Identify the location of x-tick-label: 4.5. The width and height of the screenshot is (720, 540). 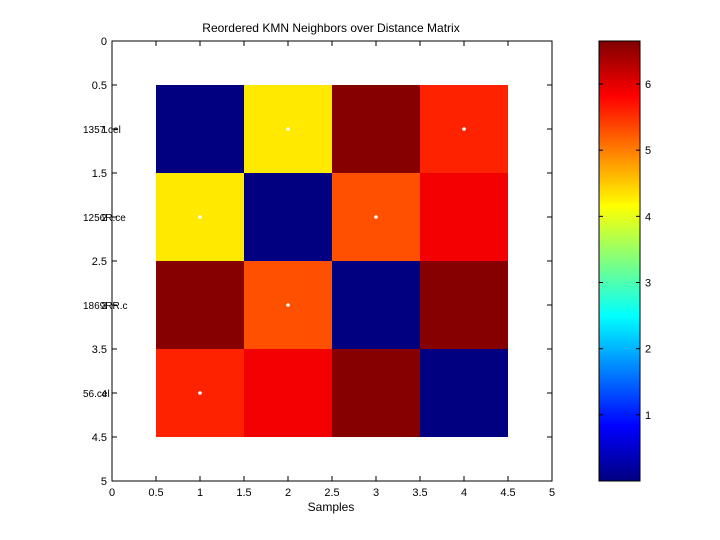
(507, 493).